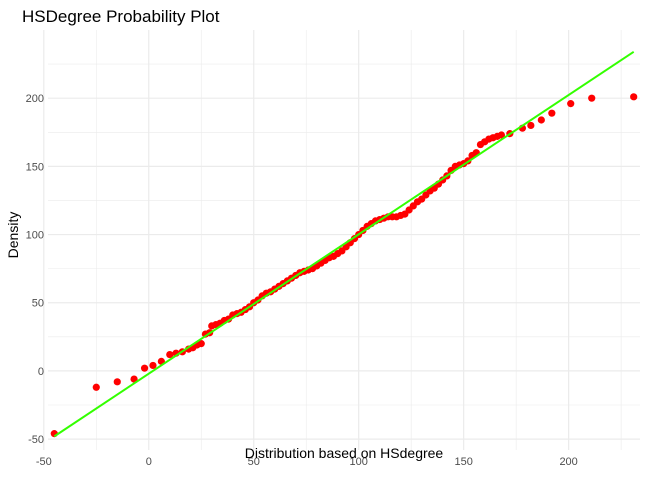 Image resolution: width=647 pixels, height=496 pixels. What do you see at coordinates (149, 462) in the screenshot?
I see `x-tick-label: 0` at bounding box center [149, 462].